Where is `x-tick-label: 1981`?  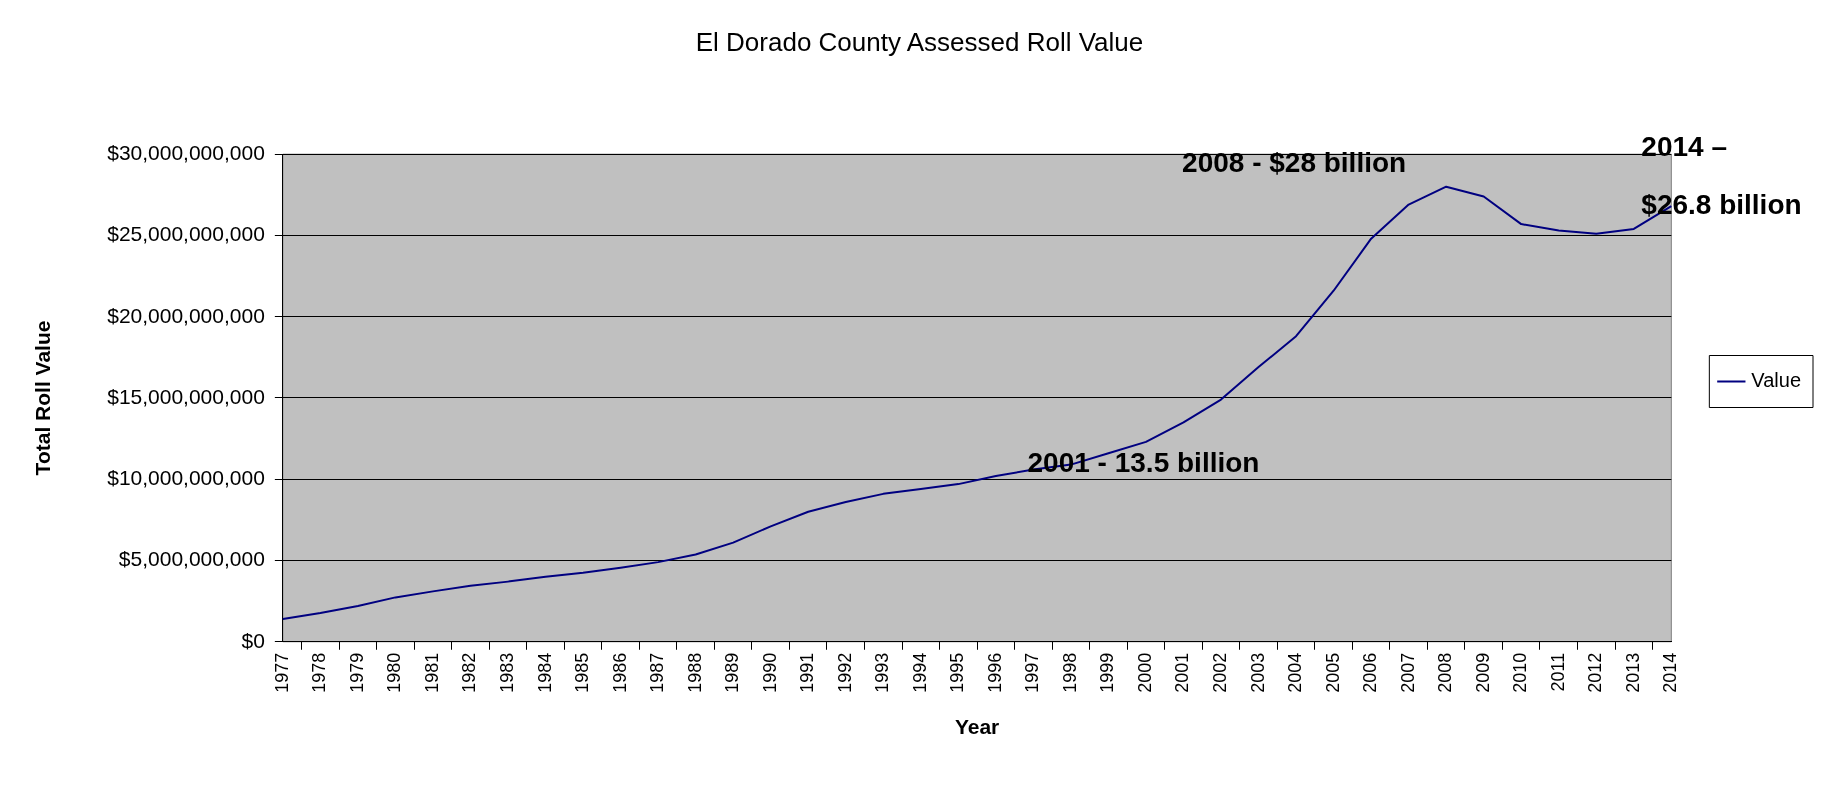
x-tick-label: 1981 is located at coordinates (431, 672).